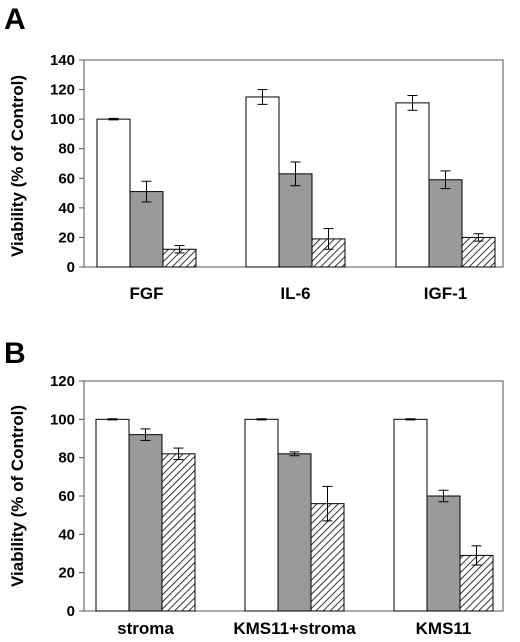  Describe the element at coordinates (71, 267) in the screenshot. I see `panel-a-ytick-label: 0` at that location.